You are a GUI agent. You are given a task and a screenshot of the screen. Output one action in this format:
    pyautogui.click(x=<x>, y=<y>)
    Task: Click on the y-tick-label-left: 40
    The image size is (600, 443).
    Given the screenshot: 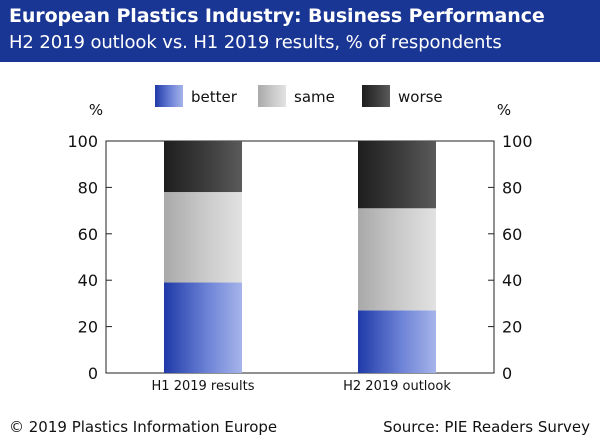 What is the action you would take?
    pyautogui.click(x=88, y=280)
    